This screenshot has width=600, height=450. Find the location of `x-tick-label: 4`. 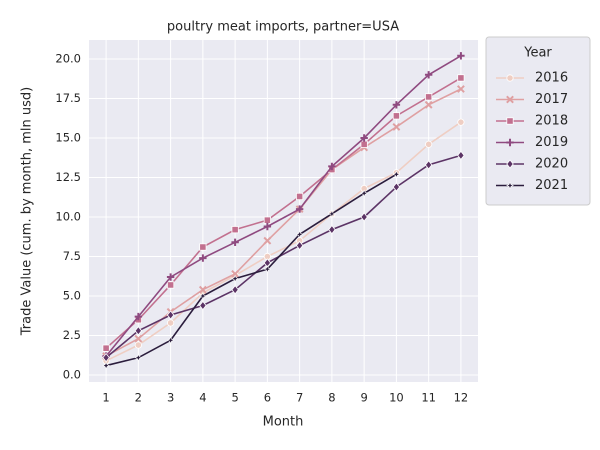

x-tick-label: 4 is located at coordinates (202, 398).